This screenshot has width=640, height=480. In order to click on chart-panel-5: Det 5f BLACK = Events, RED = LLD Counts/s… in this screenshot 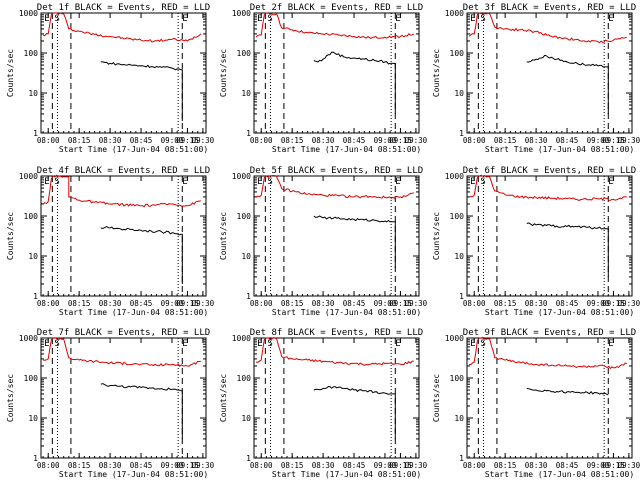, I will do `click(323, 241)`.